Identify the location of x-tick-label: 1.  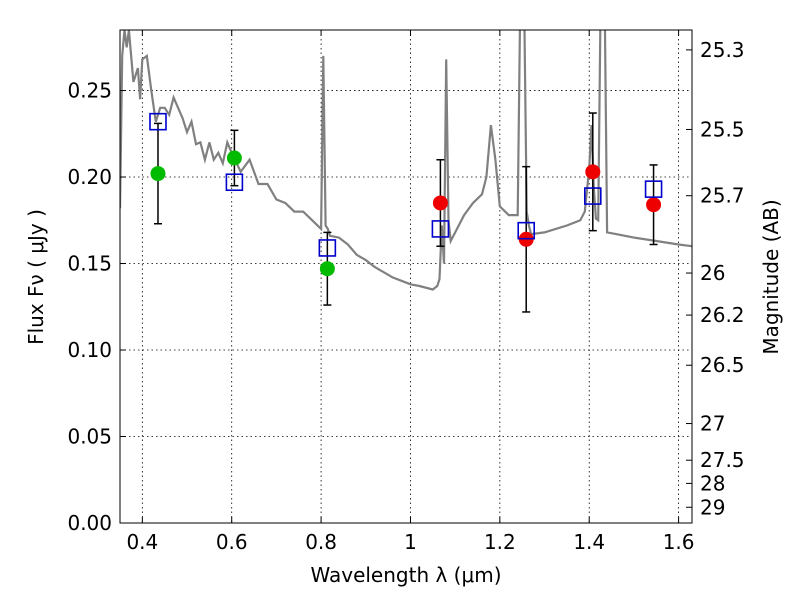
(410, 542).